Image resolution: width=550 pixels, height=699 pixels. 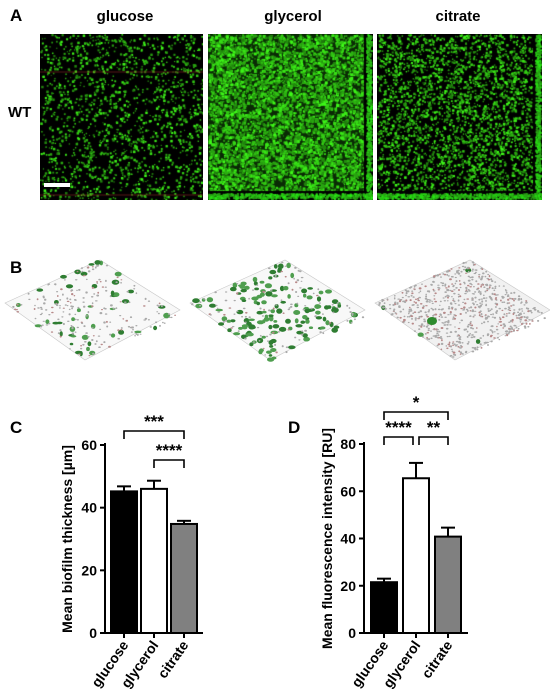 I want to click on significance-label: ****, so click(x=398, y=427).